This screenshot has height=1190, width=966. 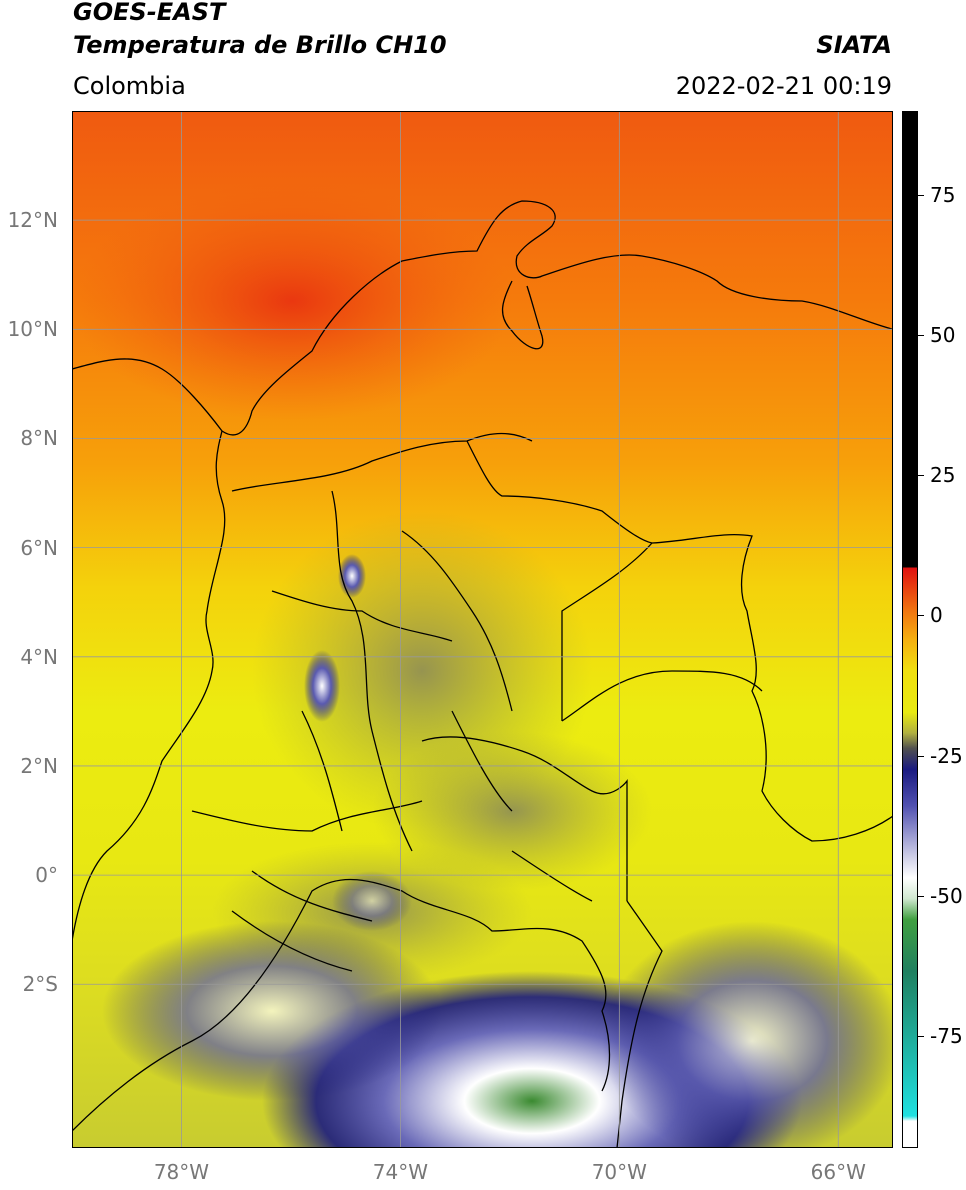 What do you see at coordinates (943, 195) in the screenshot?
I see `colorbar-tick-label: 75` at bounding box center [943, 195].